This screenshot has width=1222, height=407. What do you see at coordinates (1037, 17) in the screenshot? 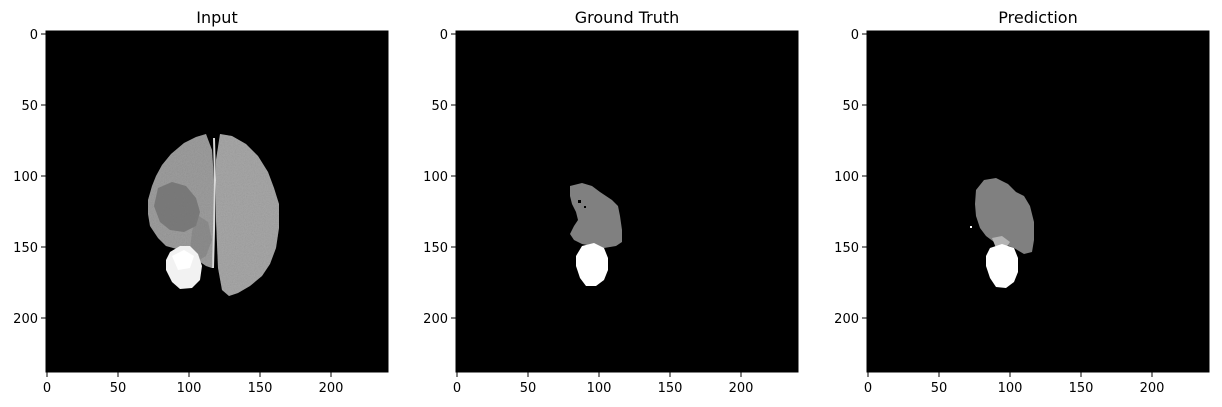
I see `panel-title-prediction: Prediction` at bounding box center [1037, 17].